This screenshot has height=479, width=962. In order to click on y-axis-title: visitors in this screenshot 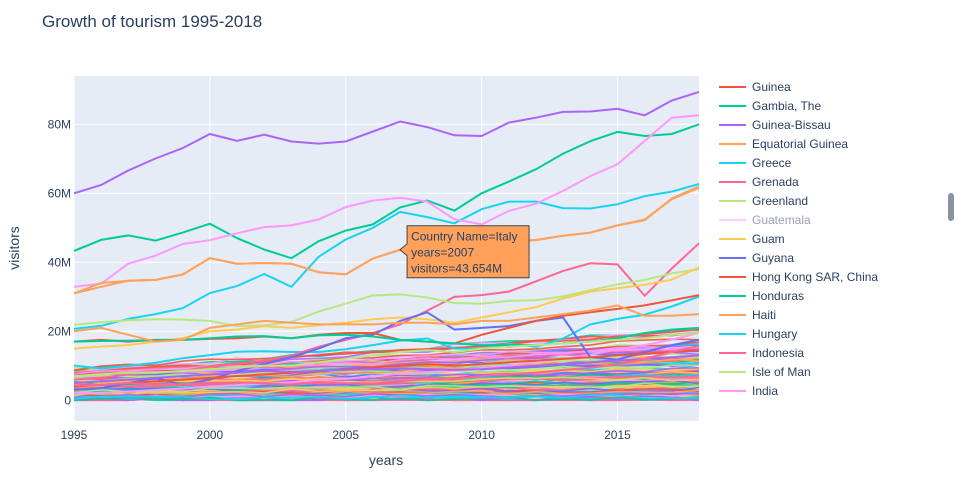, I will do `click(14, 248)`.